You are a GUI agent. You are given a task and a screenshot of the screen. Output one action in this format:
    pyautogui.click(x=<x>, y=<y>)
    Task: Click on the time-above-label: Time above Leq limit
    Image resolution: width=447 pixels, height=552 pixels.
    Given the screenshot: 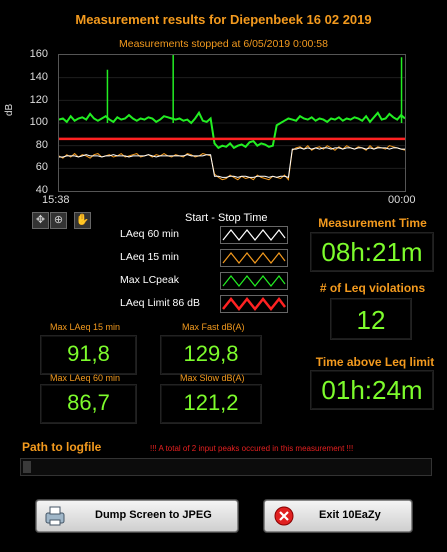 What is the action you would take?
    pyautogui.click(x=375, y=362)
    